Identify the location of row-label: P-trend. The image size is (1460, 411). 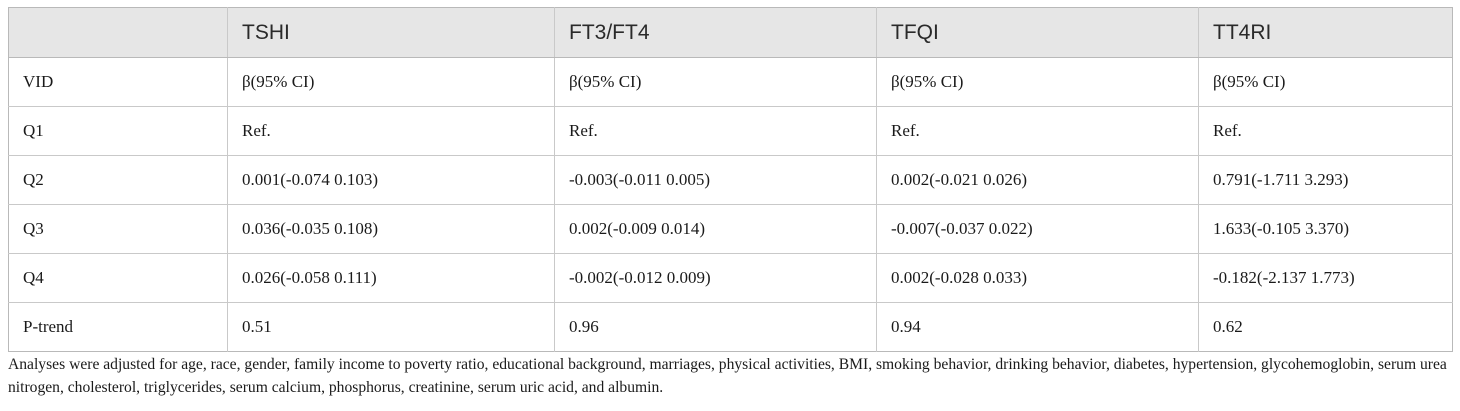
(118, 327).